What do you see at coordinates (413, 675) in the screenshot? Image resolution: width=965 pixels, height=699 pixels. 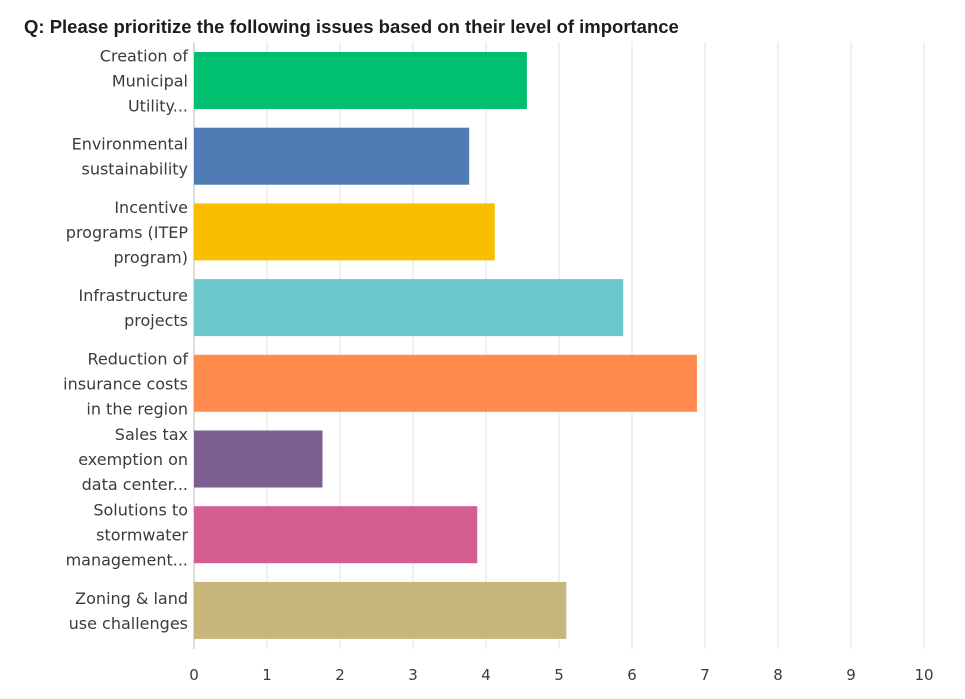 I see `x-tick-label-3: 3` at bounding box center [413, 675].